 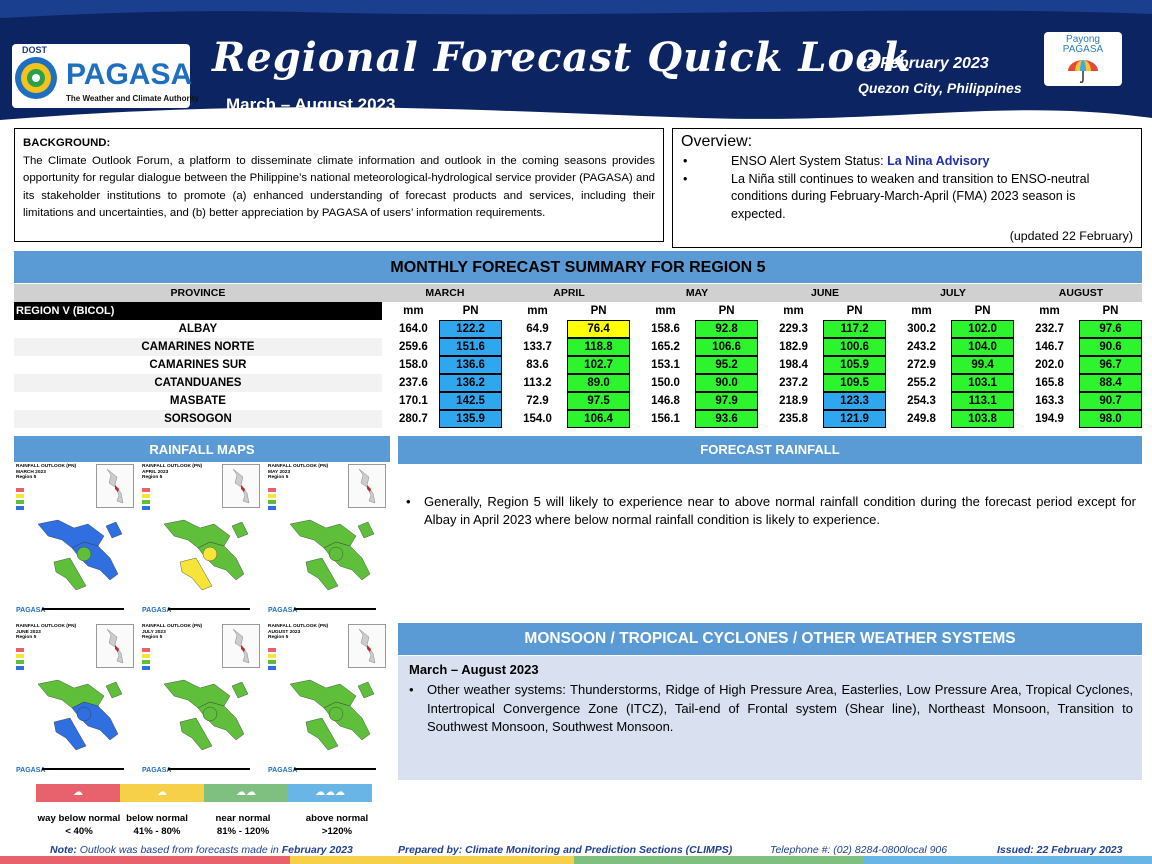 I want to click on mm-cell: 163.3, so click(x=1049, y=401).